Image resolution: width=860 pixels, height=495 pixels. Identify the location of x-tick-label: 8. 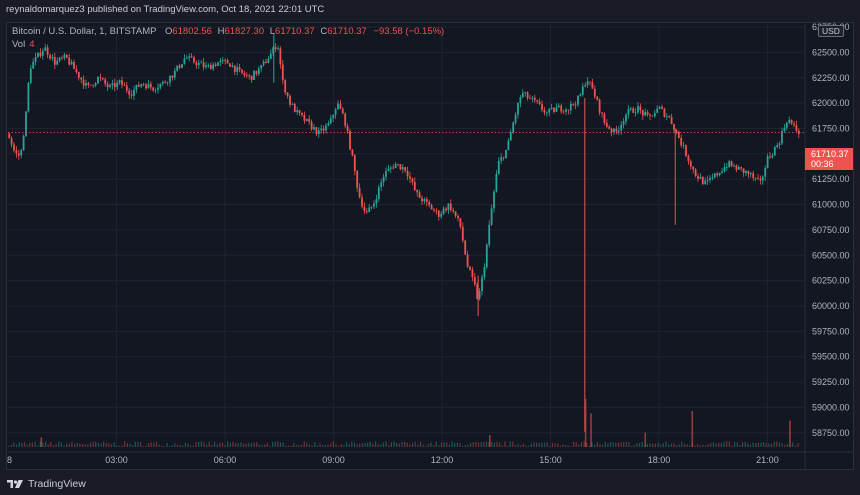
(9, 460).